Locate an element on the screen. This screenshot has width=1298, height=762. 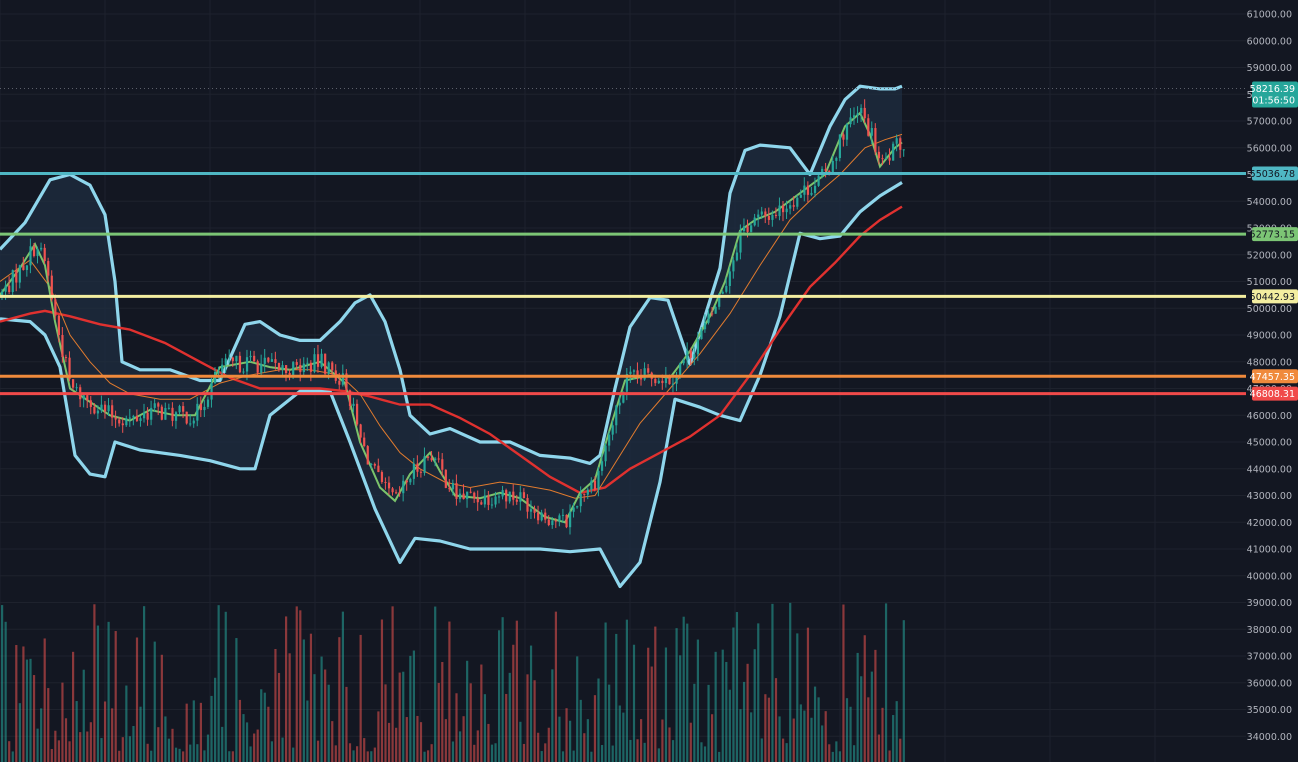
y-tick-label: 41000.00 is located at coordinates (1269, 550).